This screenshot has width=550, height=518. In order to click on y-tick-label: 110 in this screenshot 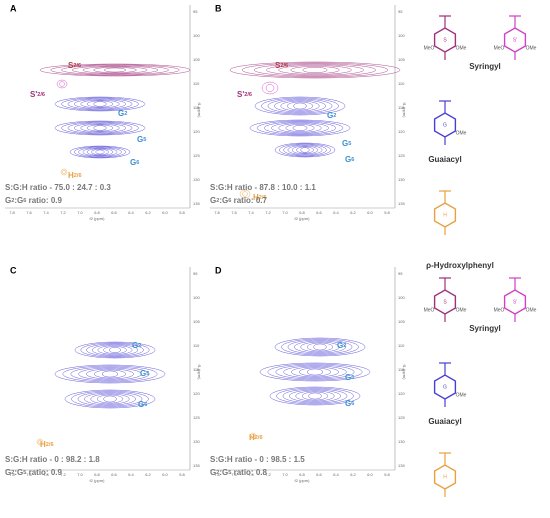, I will do `click(401, 83)`.